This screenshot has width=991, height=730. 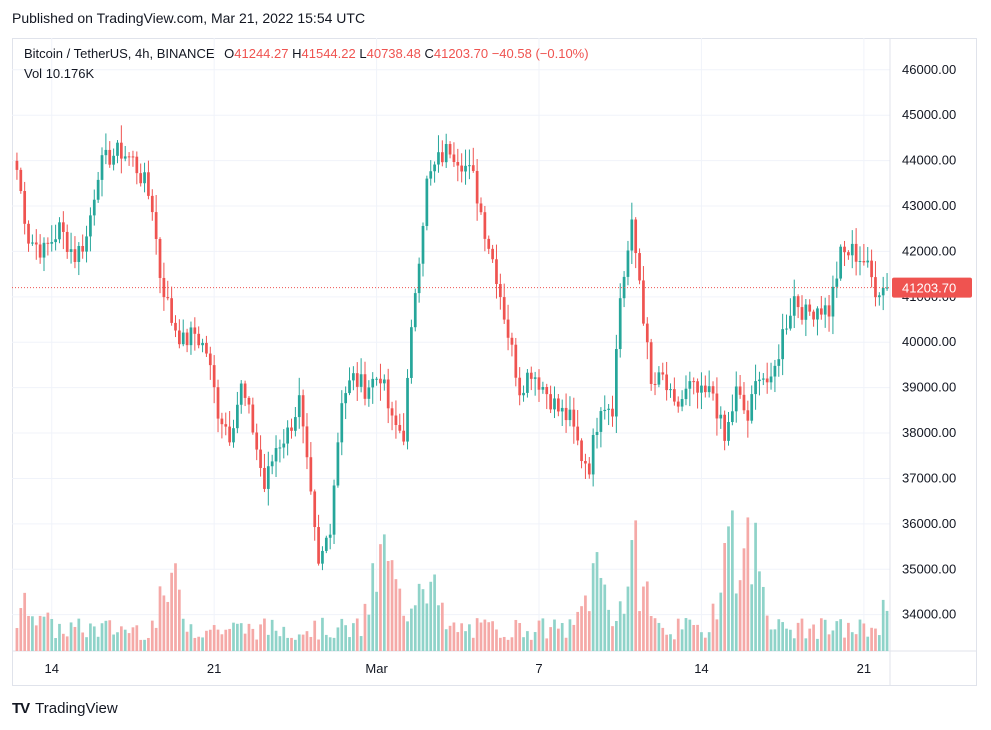 I want to click on y-tick-label: 36000.00, so click(x=929, y=523).